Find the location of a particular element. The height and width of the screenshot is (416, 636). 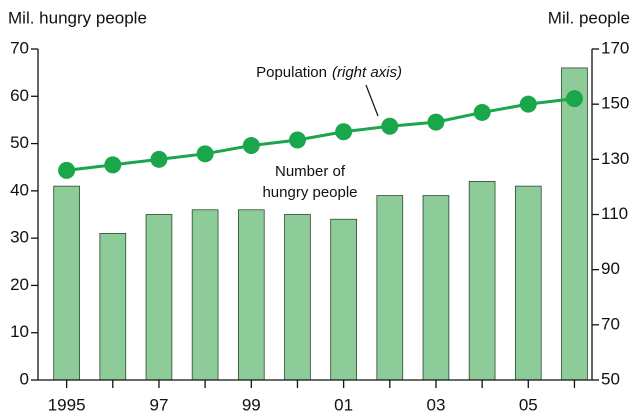

y-axis-title: Mil. hungry people is located at coordinates (77, 17).